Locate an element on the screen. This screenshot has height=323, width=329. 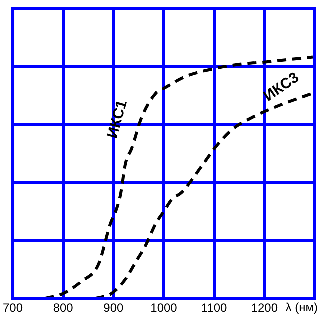
x-tick-label: 1200 is located at coordinates (264, 308).